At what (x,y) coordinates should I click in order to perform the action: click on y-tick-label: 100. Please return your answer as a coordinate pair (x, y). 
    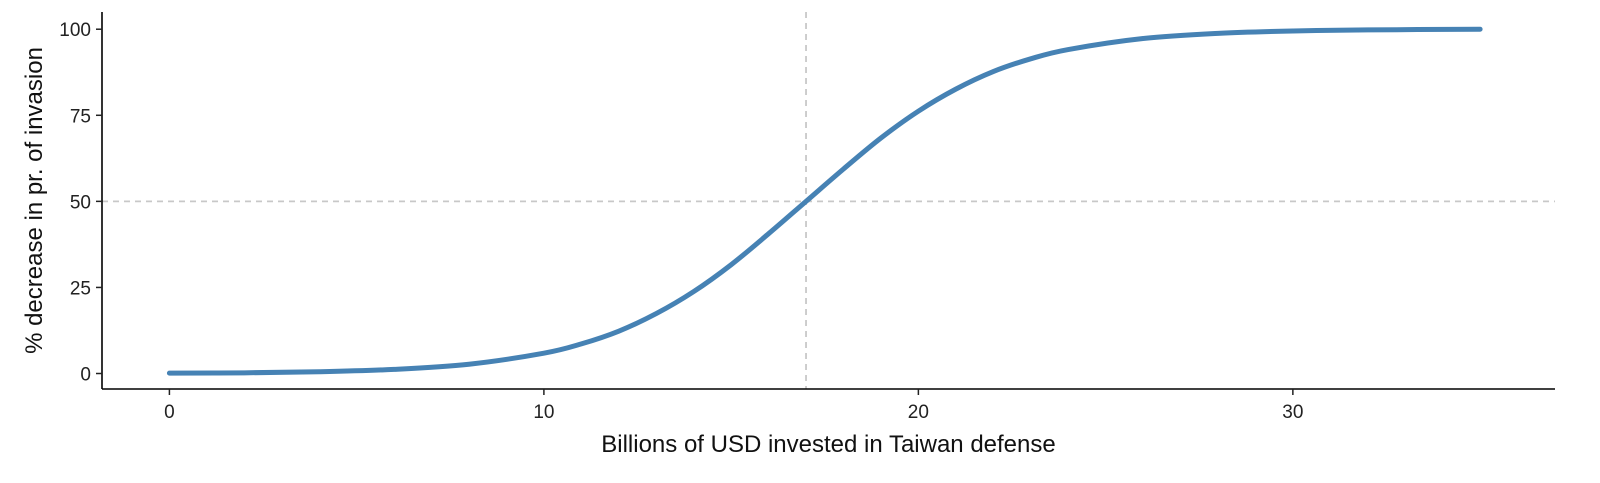
    Looking at the image, I should click on (75, 30).